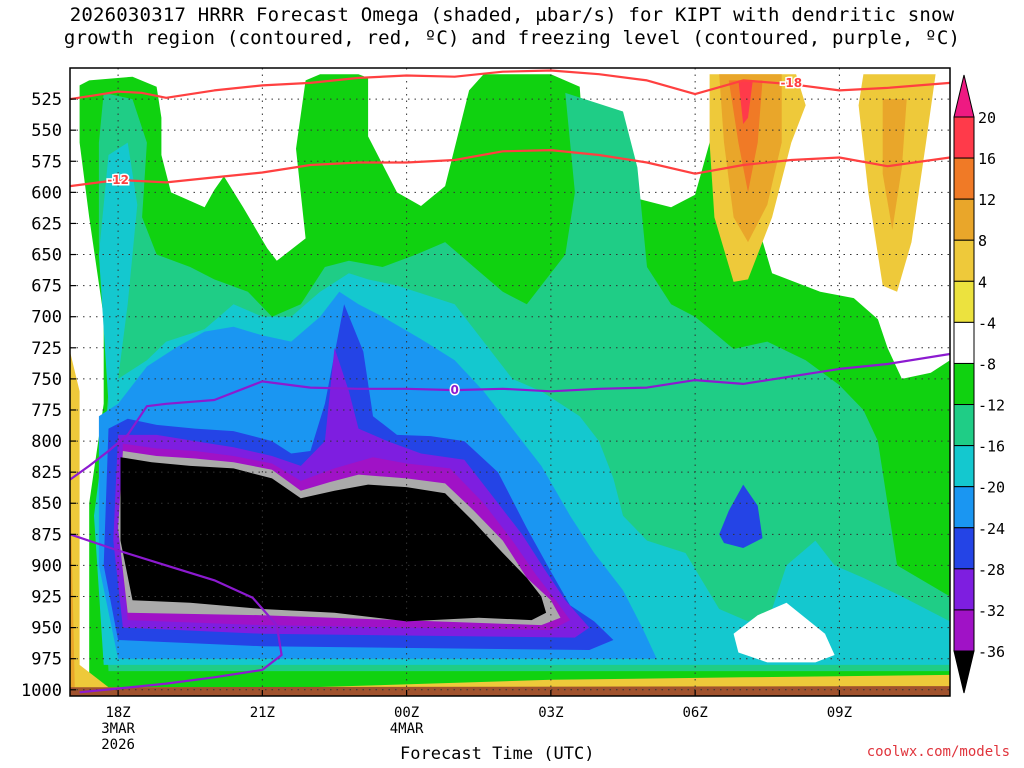 This screenshot has height=768, width=1024. I want to click on contour-label-dgz-top: -18, so click(791, 83).